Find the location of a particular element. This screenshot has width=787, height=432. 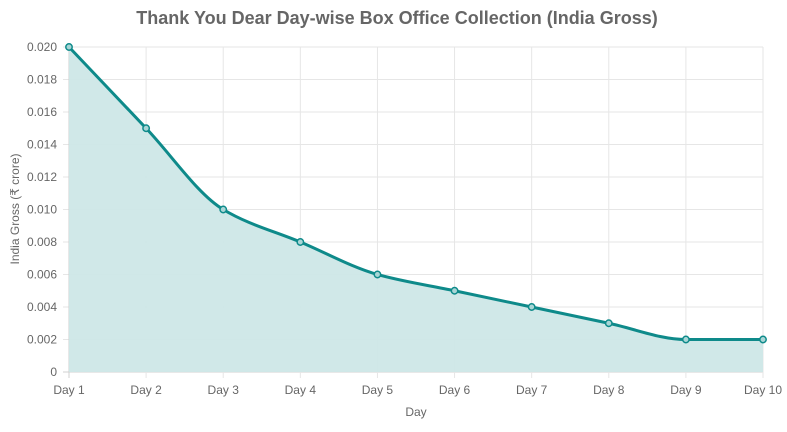

x-tick-label: Day 10 is located at coordinates (763, 390).